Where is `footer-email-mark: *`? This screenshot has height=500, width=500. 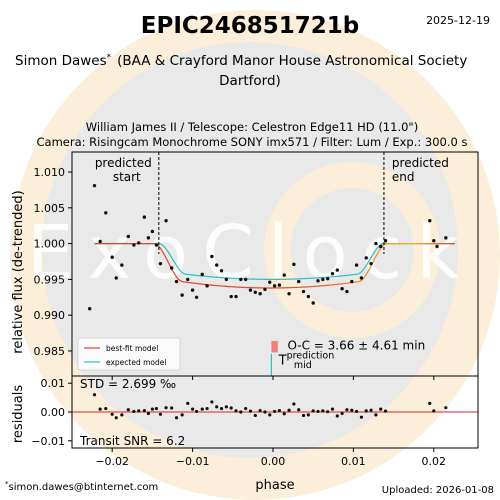 footer-email-mark: * is located at coordinates (7, 484).